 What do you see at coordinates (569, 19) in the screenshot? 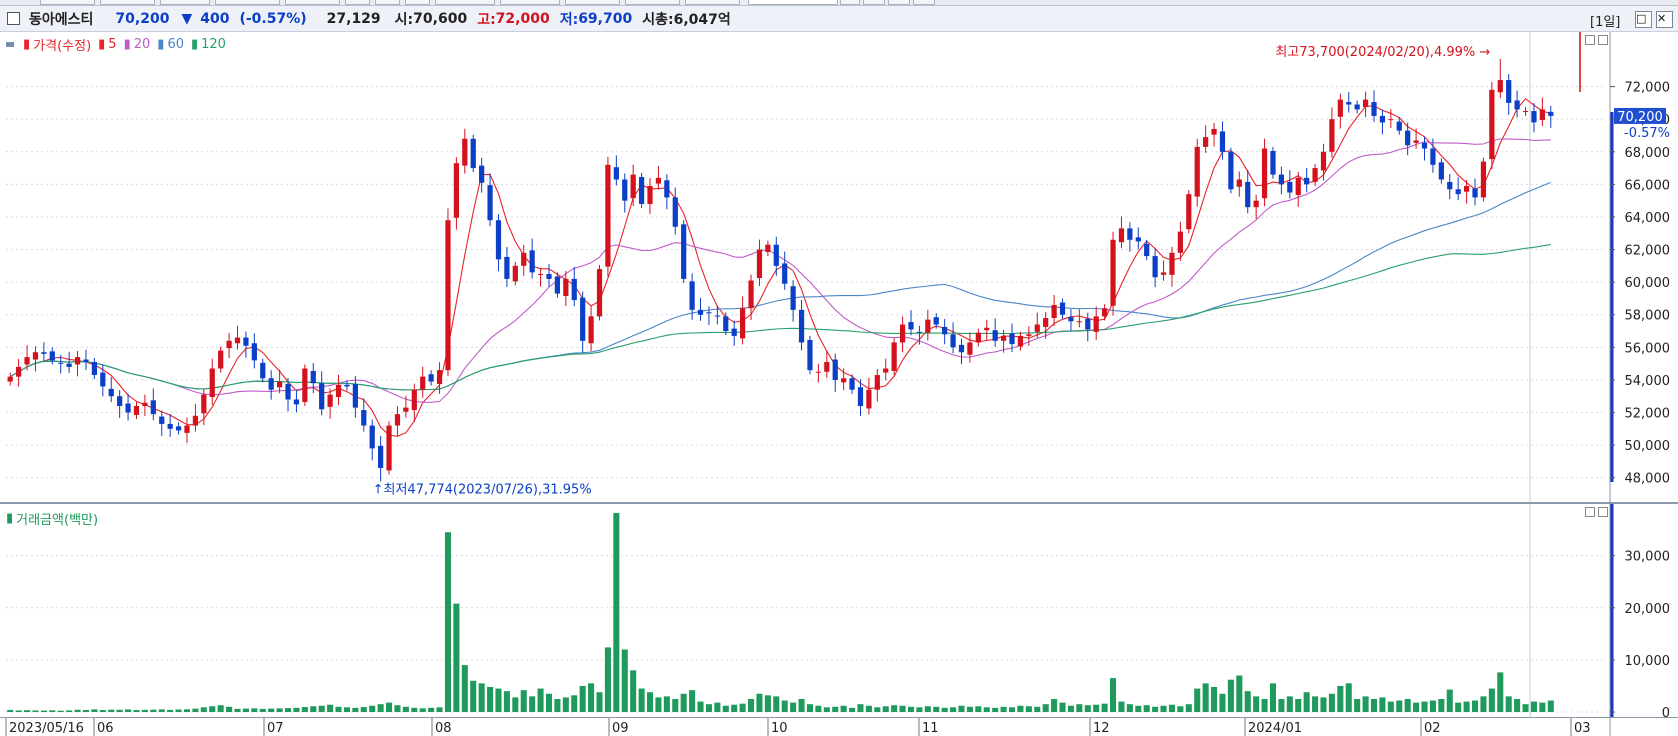
I see `low-label: 저:` at bounding box center [569, 19].